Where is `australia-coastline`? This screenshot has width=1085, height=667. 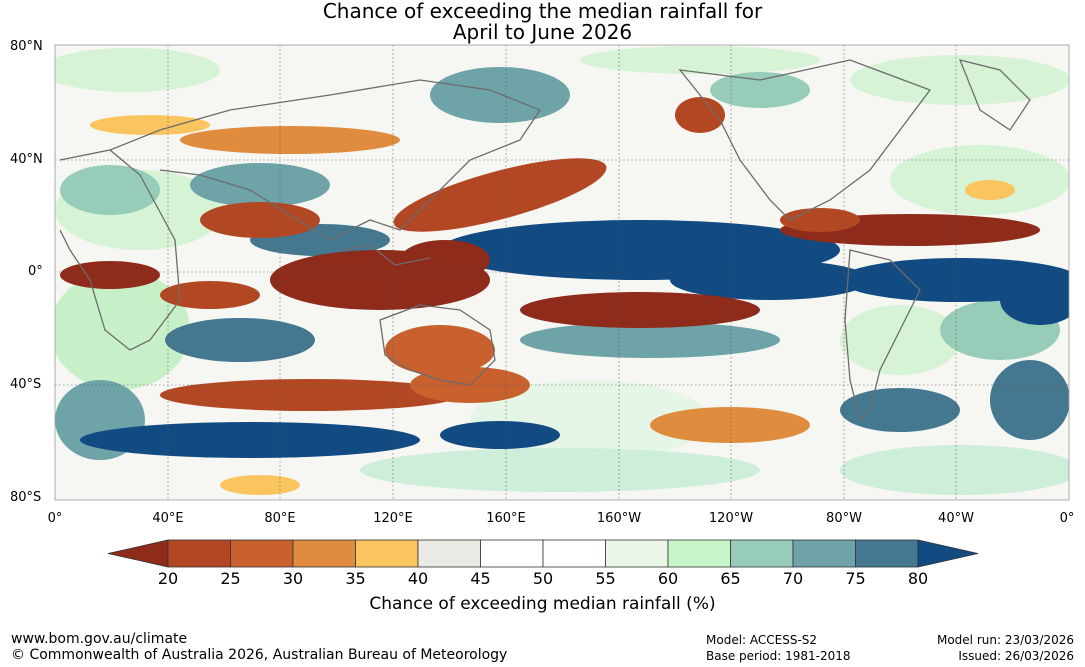
australia-coastline is located at coordinates (437, 345).